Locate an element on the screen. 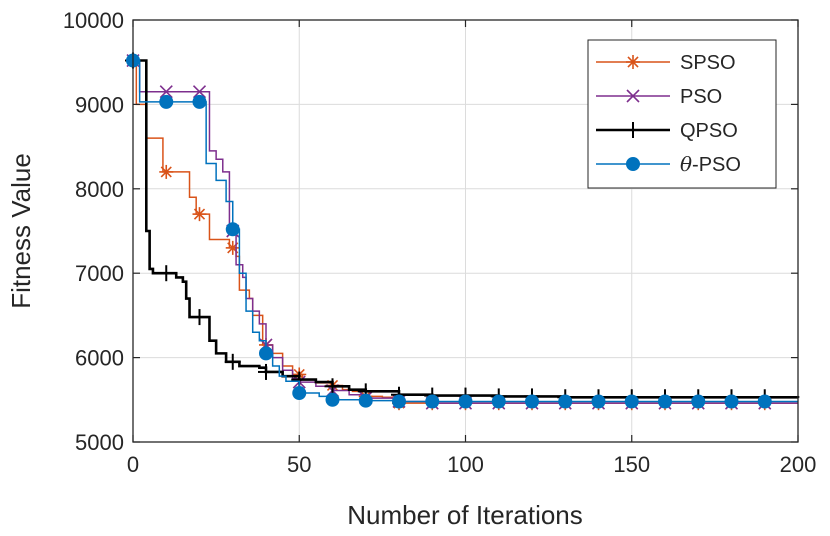  legend: SPSO PSO QPSO θ-PSO is located at coordinates (682, 114).